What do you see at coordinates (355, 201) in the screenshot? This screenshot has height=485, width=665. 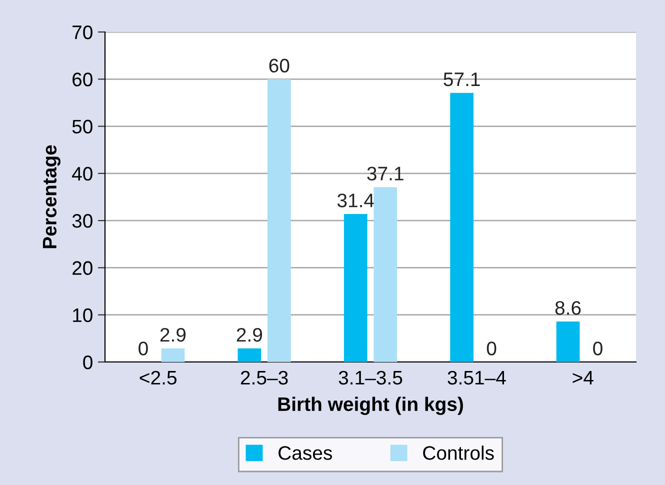 I see `data-label: 31.4` at bounding box center [355, 201].